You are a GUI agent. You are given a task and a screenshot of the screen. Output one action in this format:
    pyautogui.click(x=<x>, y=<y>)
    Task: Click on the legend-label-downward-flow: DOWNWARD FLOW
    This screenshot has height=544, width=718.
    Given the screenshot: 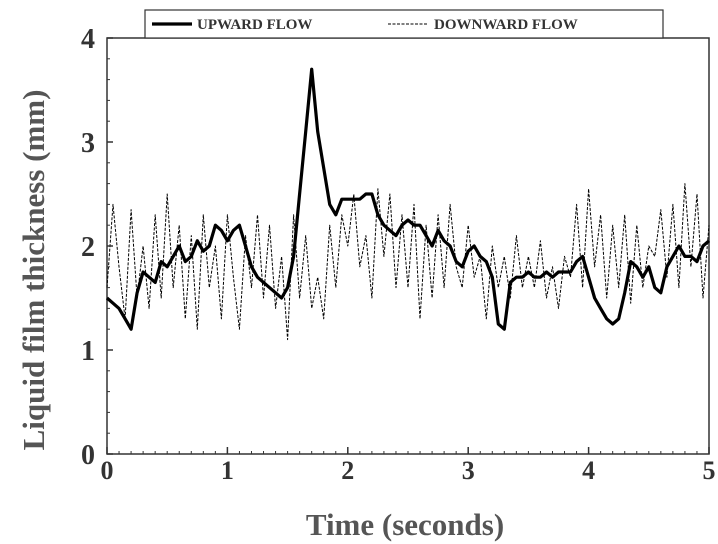 What is the action you would take?
    pyautogui.click(x=506, y=25)
    